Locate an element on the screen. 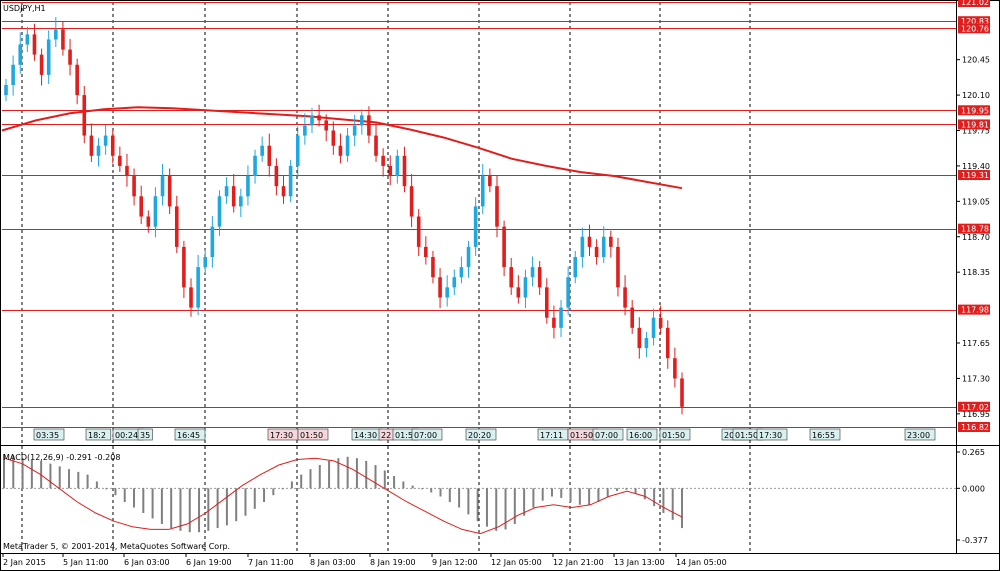 The image size is (1000, 571). time-label: 23:00 is located at coordinates (918, 435).